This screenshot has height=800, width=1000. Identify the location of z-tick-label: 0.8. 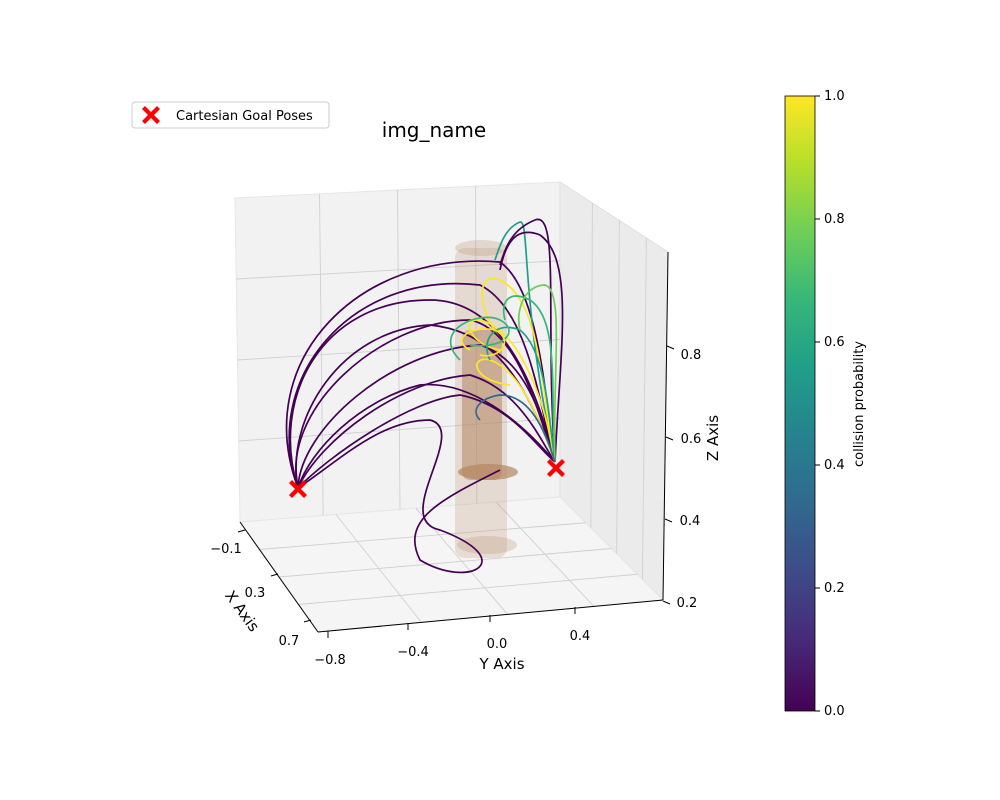
(691, 355).